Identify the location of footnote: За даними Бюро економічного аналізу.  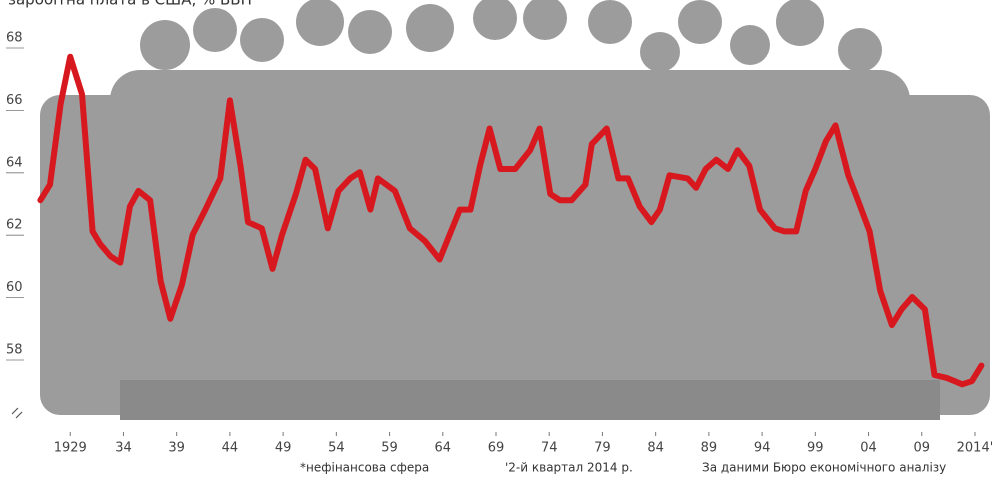
(824, 468).